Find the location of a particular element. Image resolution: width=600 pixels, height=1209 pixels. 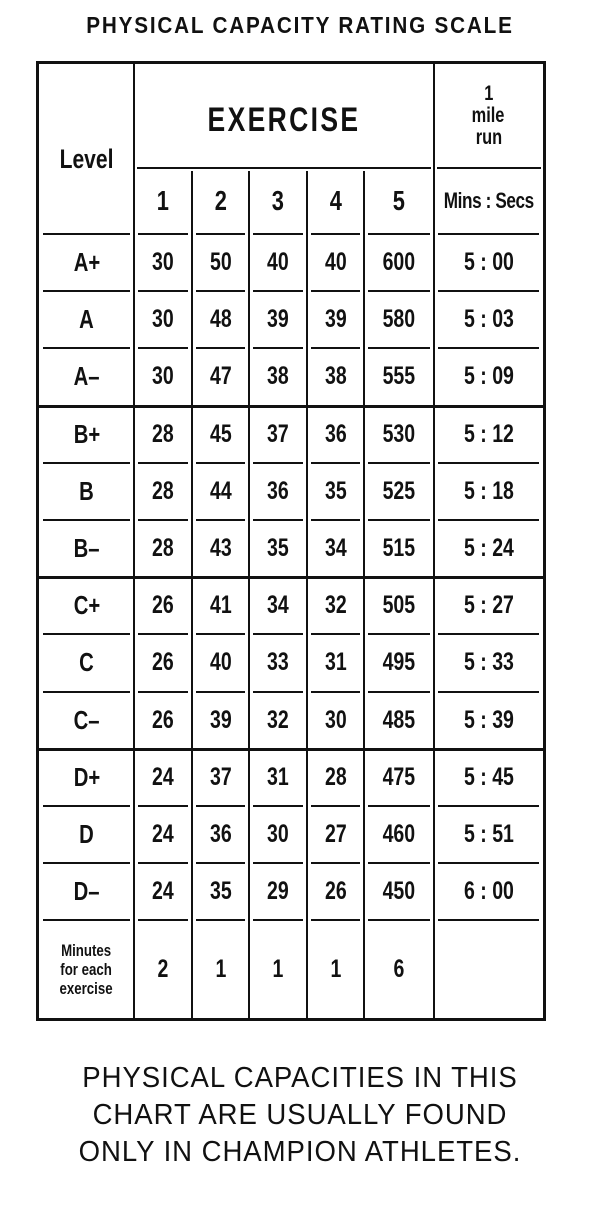

row-value: 37 is located at coordinates (220, 777).